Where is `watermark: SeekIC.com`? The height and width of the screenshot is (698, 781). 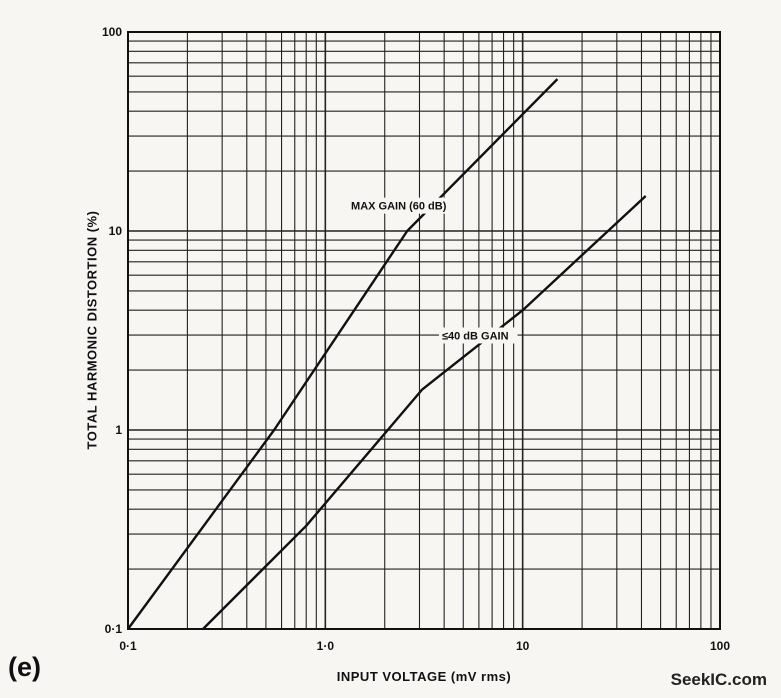 watermark: SeekIC.com is located at coordinates (718, 679).